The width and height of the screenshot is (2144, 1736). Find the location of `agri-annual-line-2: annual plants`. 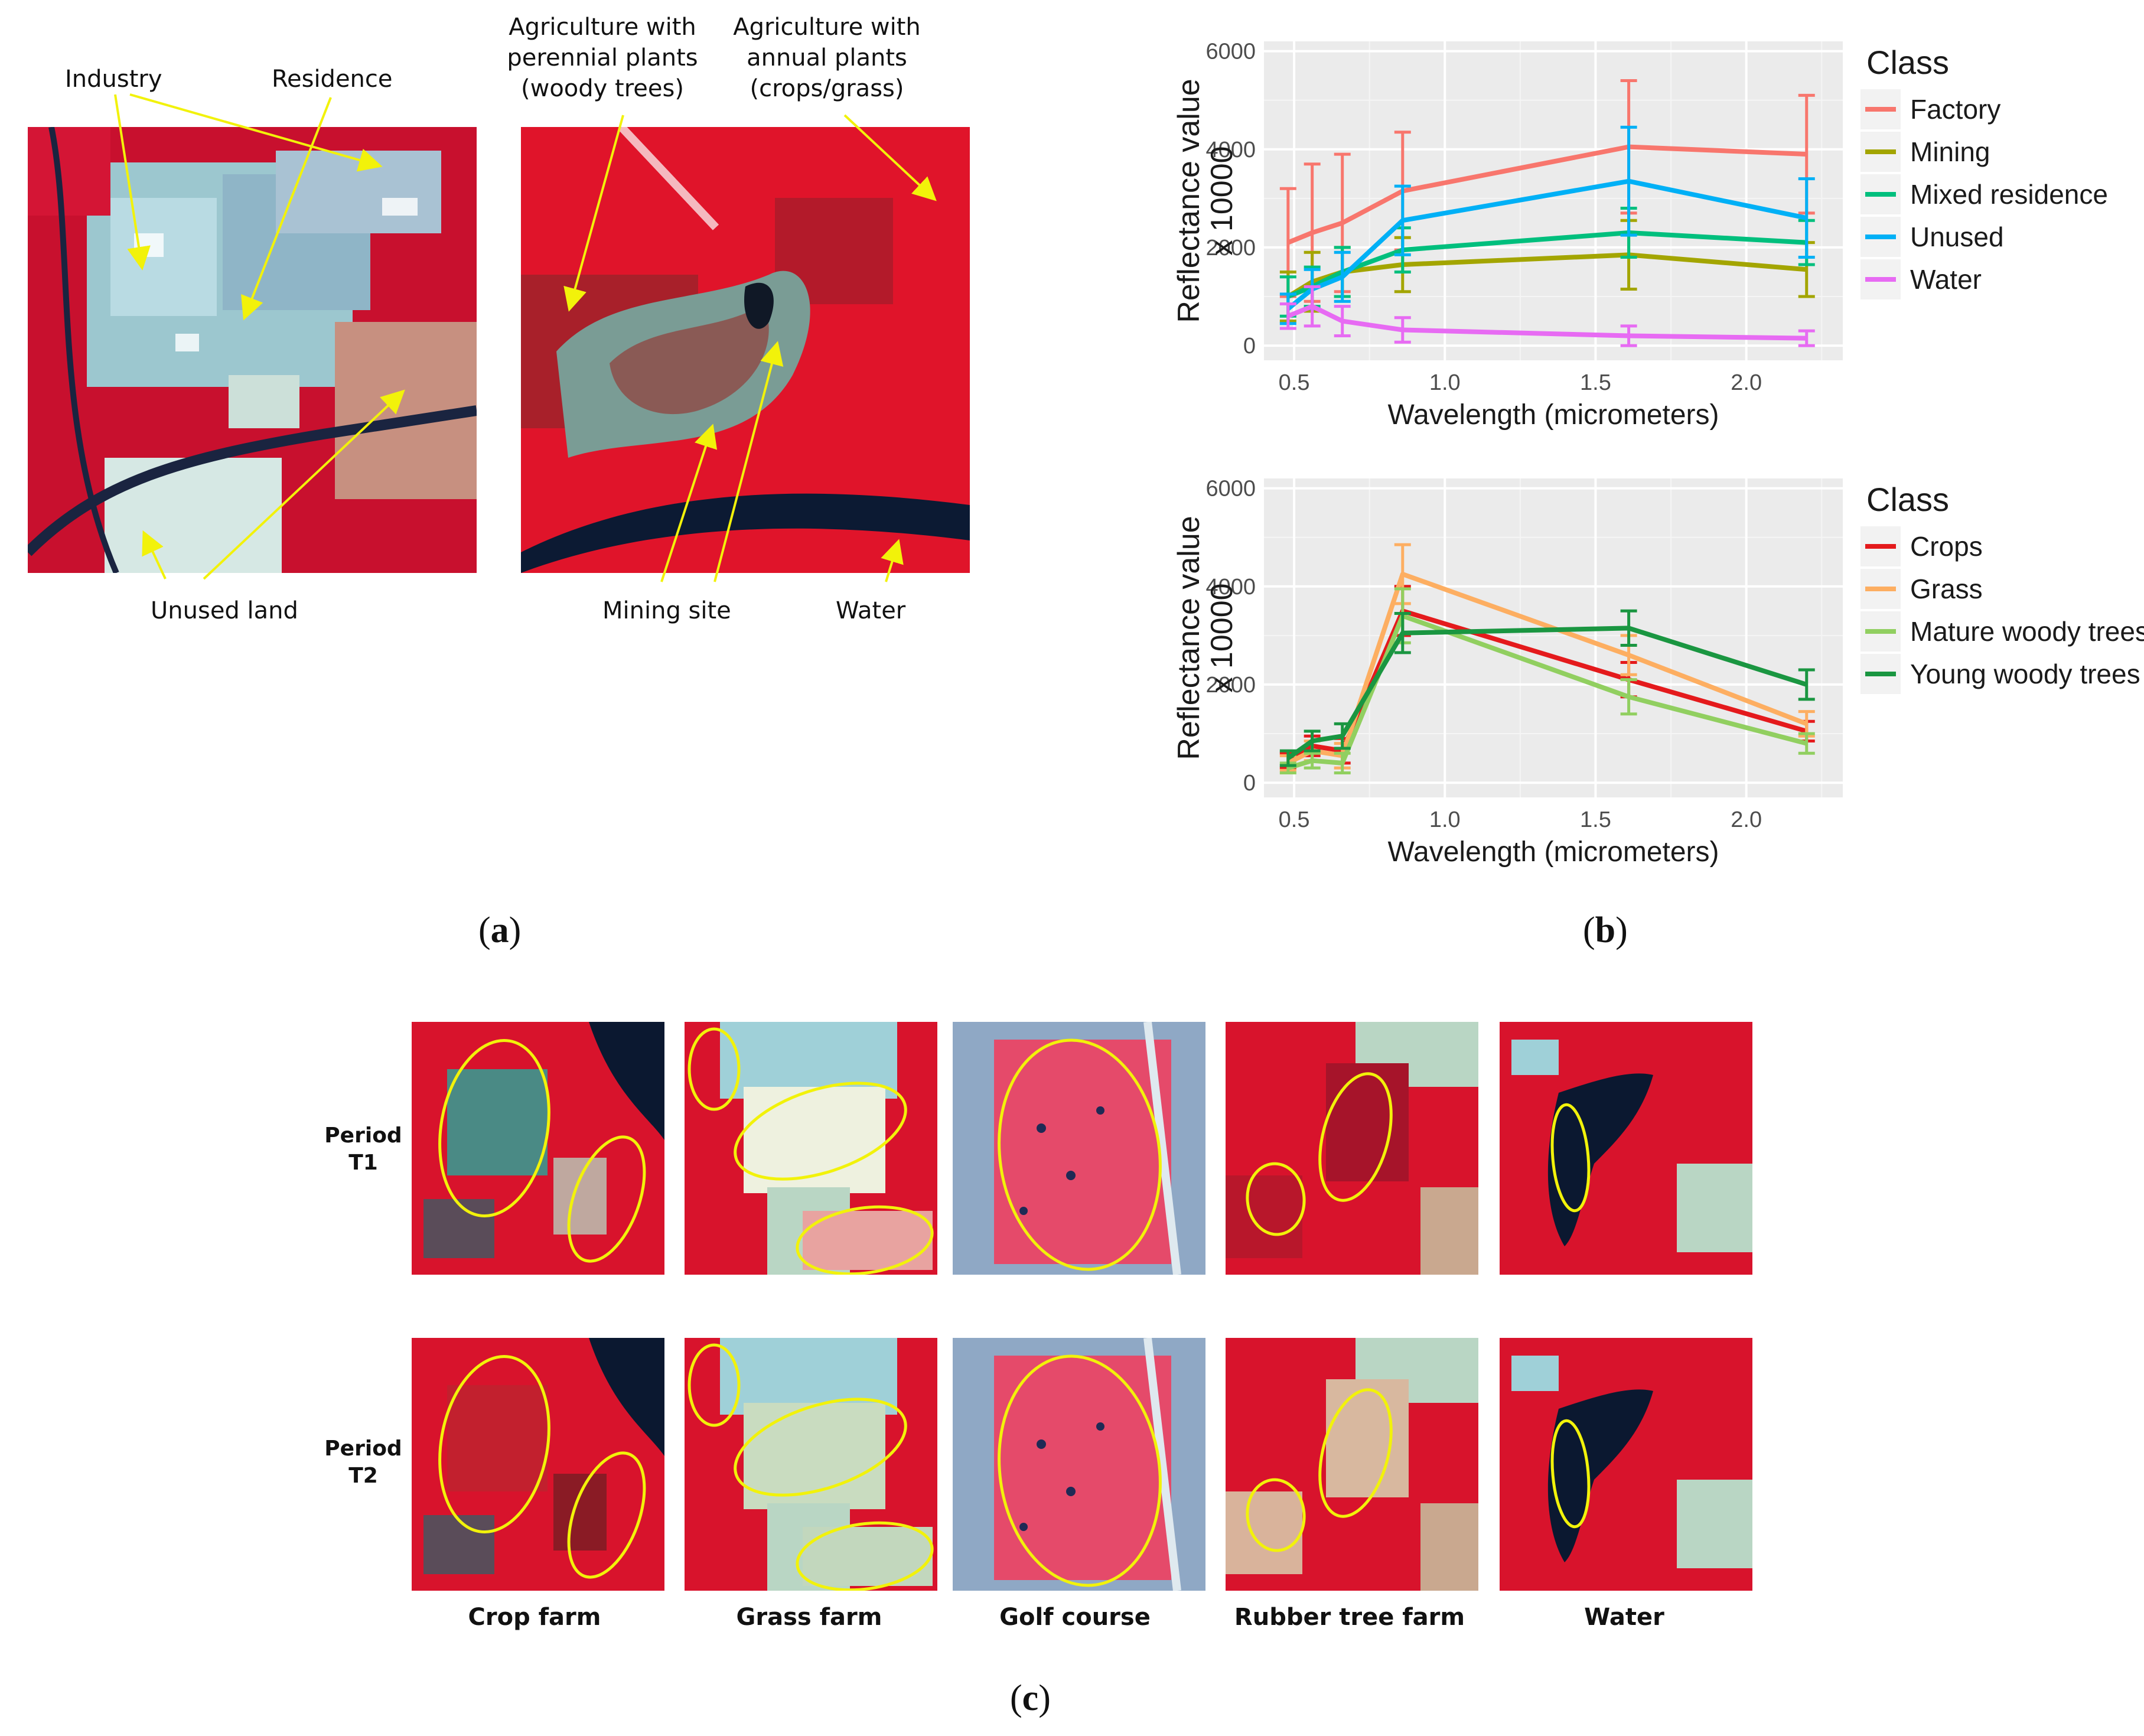

agri-annual-line-2: annual plants is located at coordinates (827, 58).